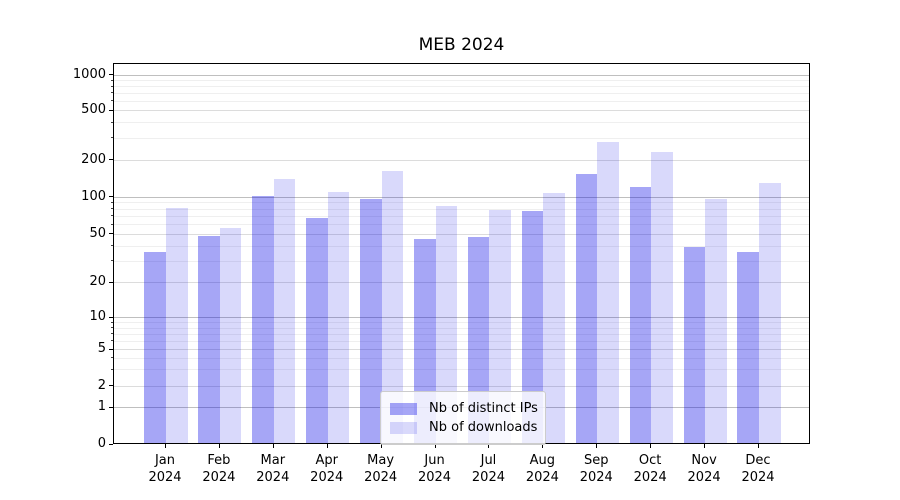 The width and height of the screenshot is (900, 500). What do you see at coordinates (543, 446) in the screenshot?
I see `x-tick-aug` at bounding box center [543, 446].